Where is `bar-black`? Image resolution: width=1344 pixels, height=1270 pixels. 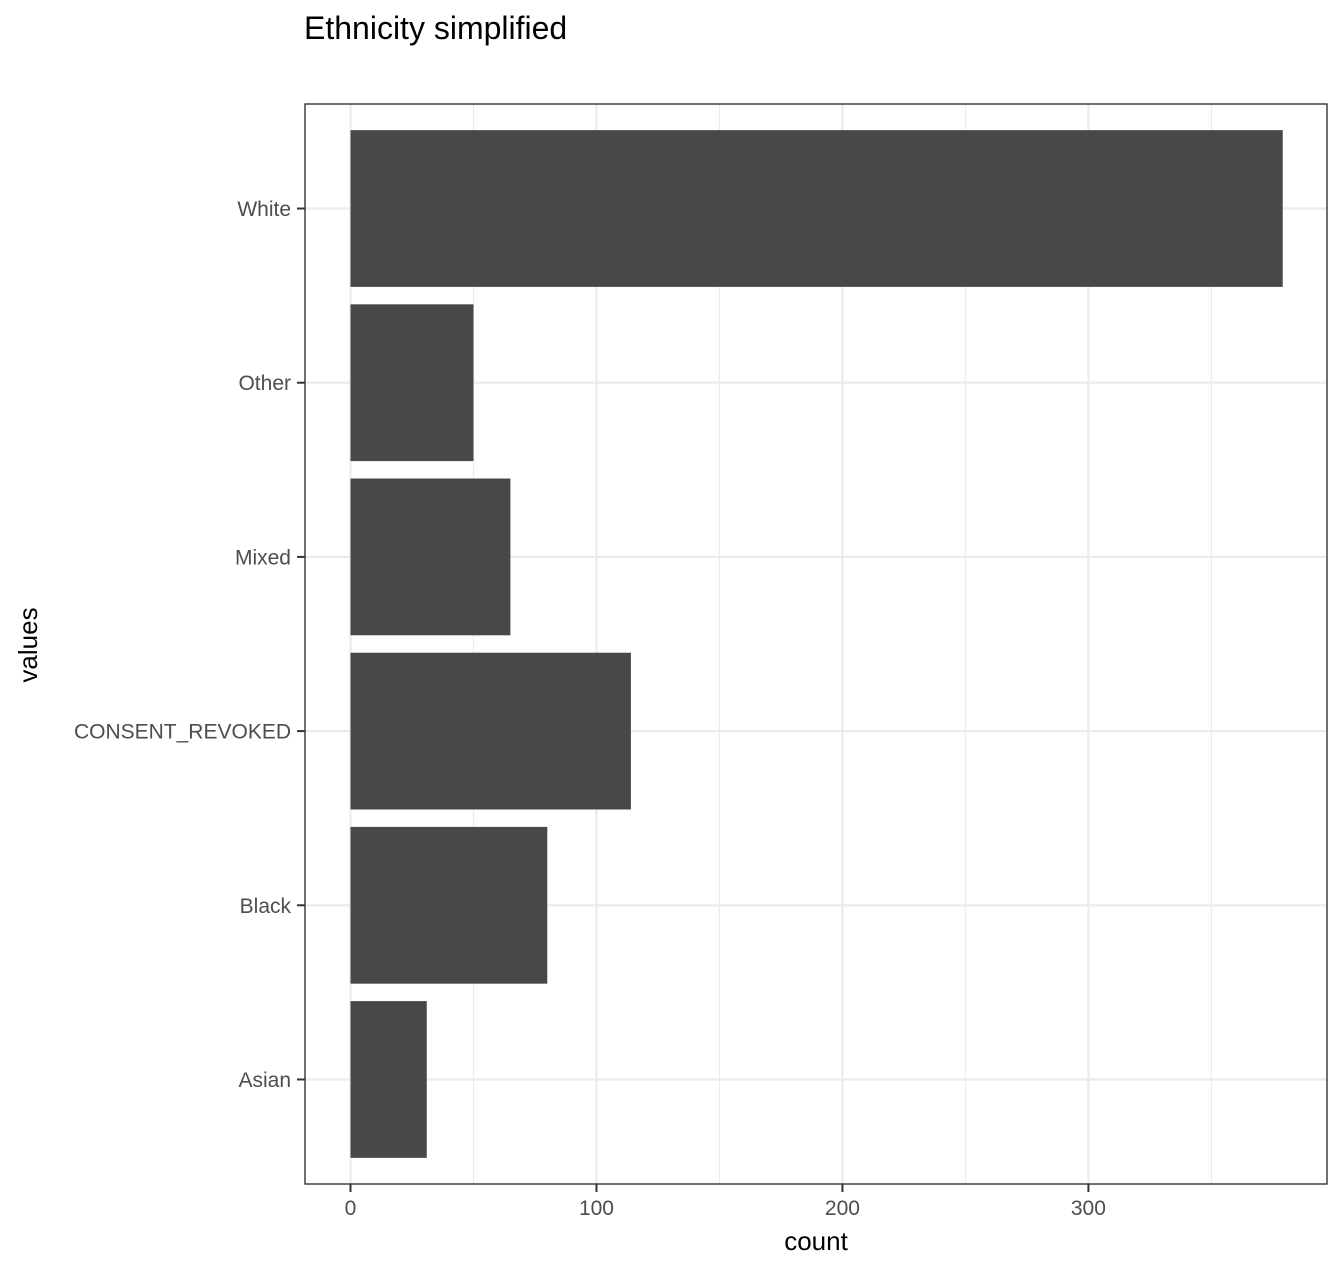 bar-black is located at coordinates (449, 905).